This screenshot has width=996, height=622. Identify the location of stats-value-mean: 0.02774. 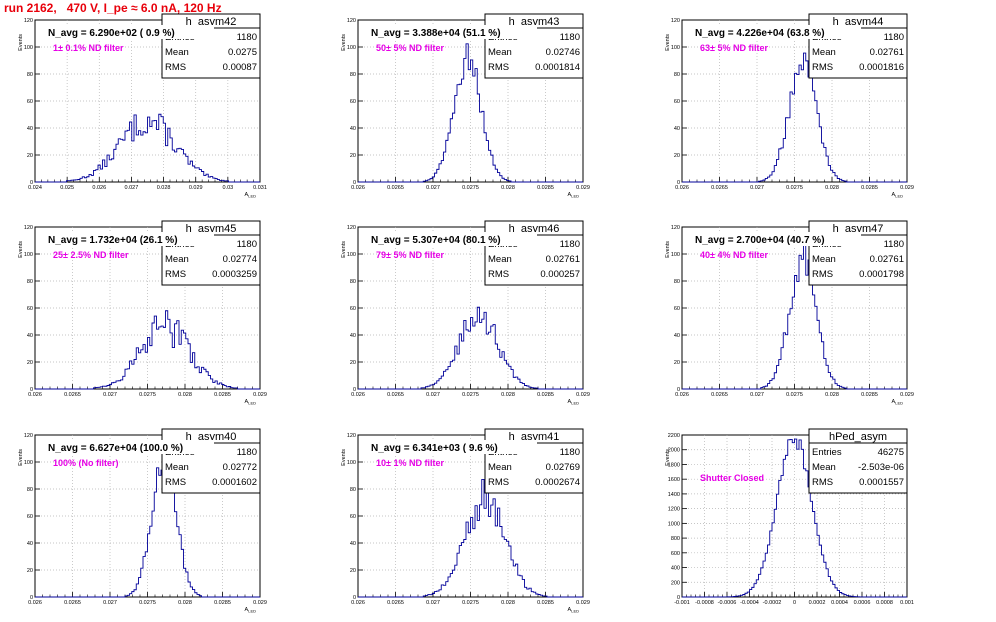
(240, 259).